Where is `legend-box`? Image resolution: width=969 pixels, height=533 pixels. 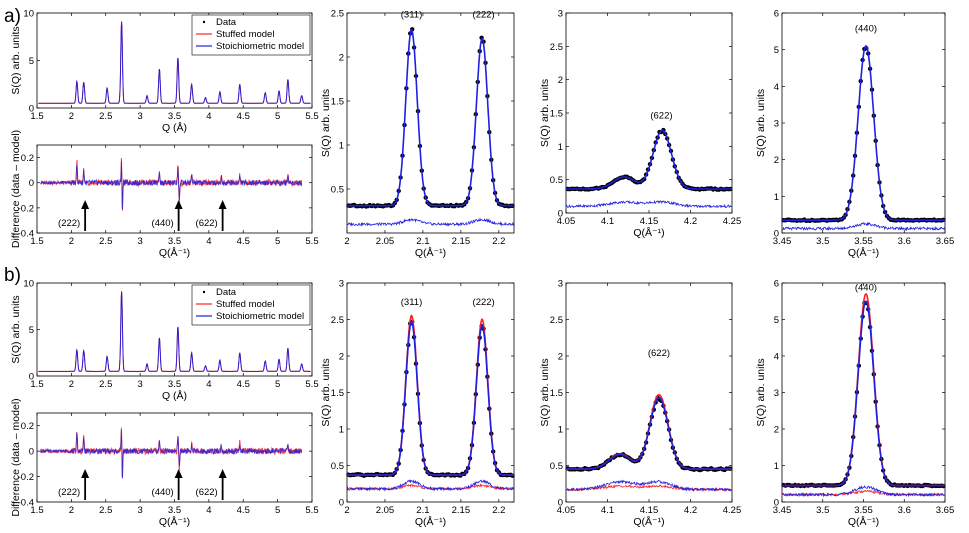 legend-box is located at coordinates (251, 305).